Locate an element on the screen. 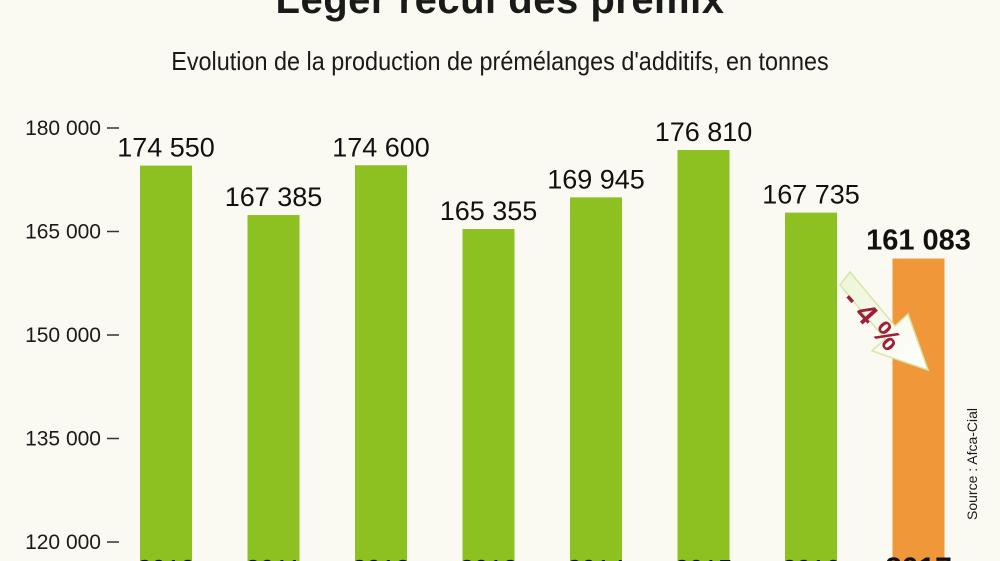 Image resolution: width=1000 pixels, height=561 pixels. y-tick-label: 135 000 is located at coordinates (63, 439).